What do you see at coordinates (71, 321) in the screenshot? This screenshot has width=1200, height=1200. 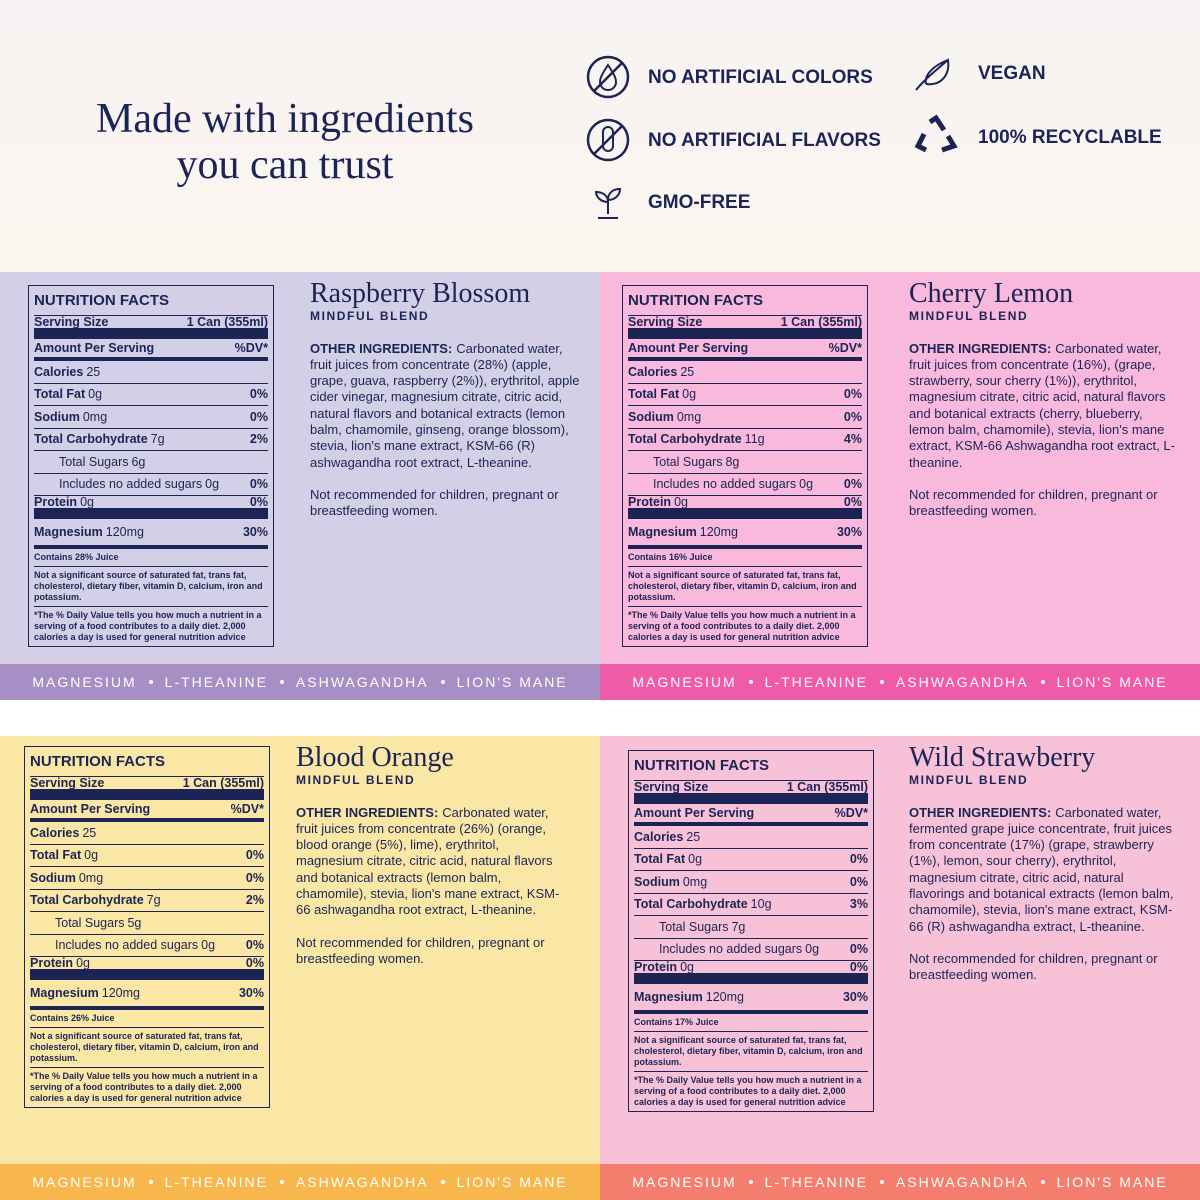 I see `label-text: Serving Size` at bounding box center [71, 321].